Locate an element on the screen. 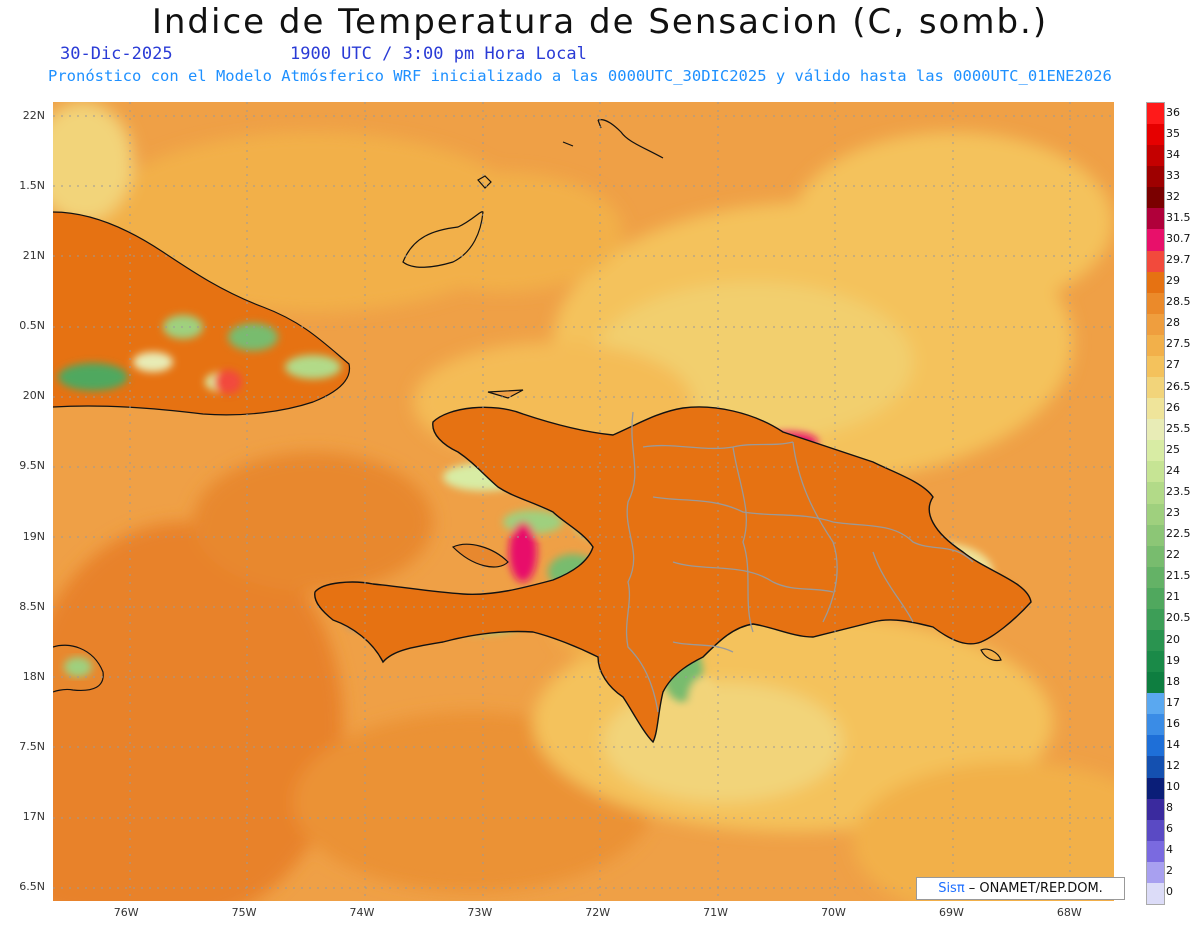 The width and height of the screenshot is (1200, 927). colorbar-label: 32 is located at coordinates (1173, 196).